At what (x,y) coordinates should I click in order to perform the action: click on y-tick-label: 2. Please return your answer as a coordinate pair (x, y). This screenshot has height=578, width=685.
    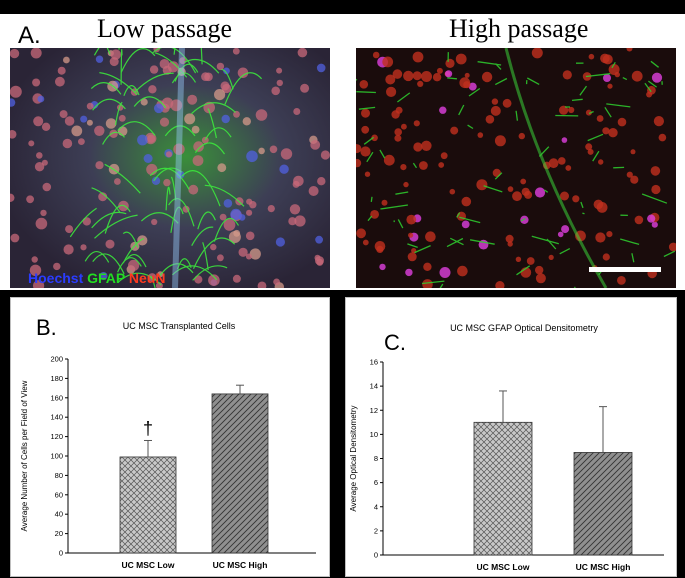
    Looking at the image, I should click on (376, 530).